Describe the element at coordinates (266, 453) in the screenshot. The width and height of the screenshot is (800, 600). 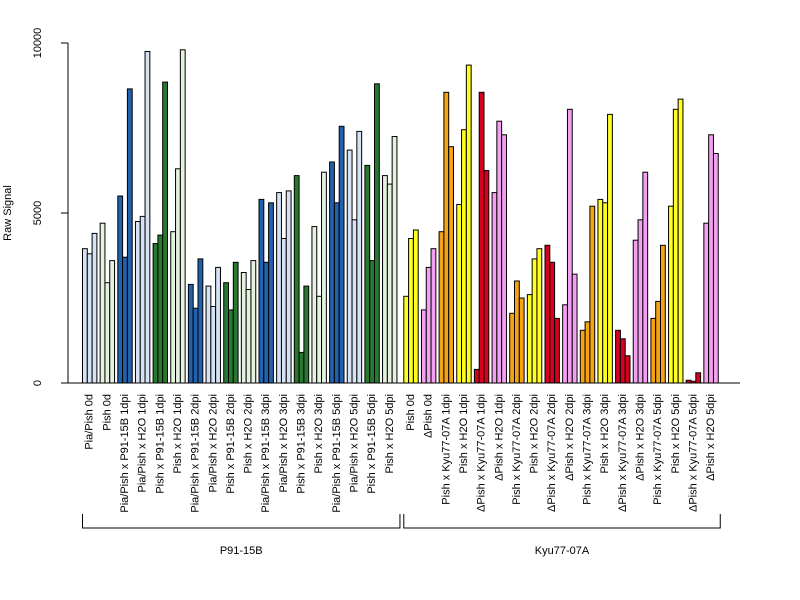
I see `x-tick-label: Pia/Pish x P91-15B 3dpi` at that location.